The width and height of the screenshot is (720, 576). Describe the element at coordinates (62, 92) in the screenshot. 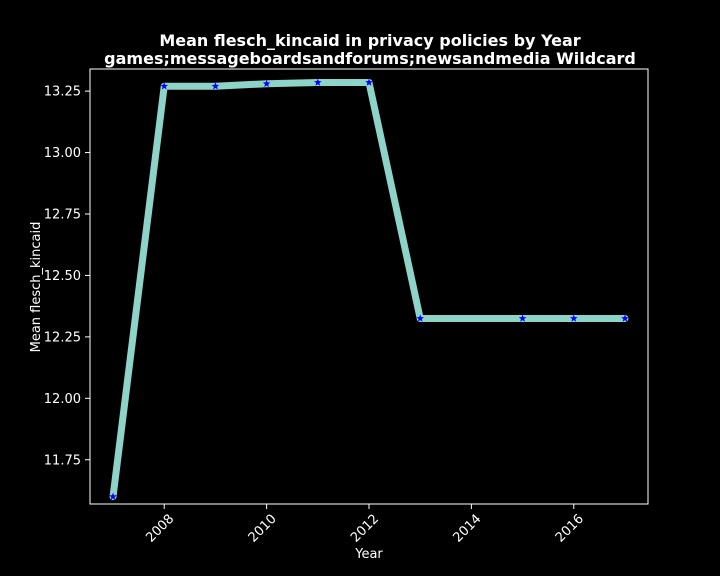

I see `y-tick-label: 13.25` at that location.